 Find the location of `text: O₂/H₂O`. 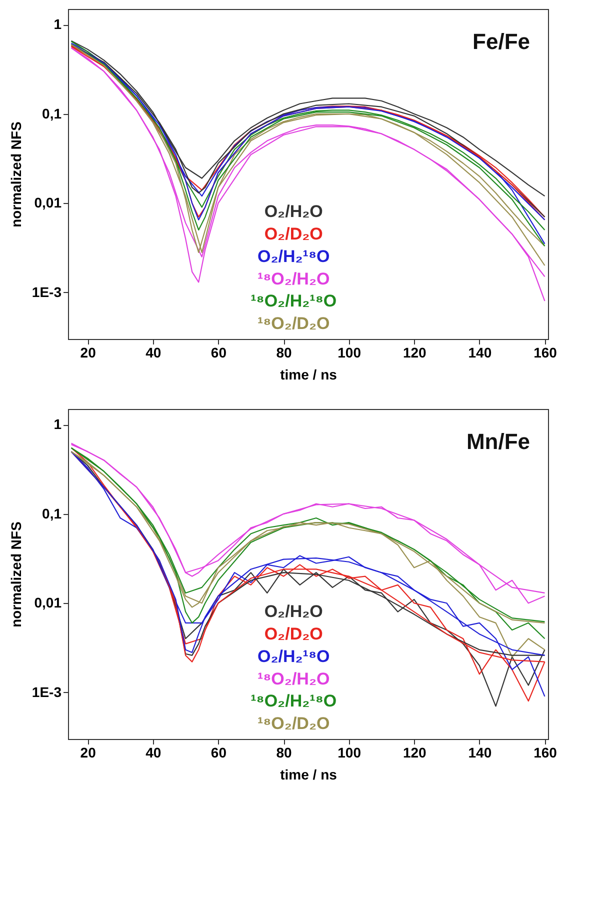

text: O₂/H₂O is located at coordinates (293, 211).